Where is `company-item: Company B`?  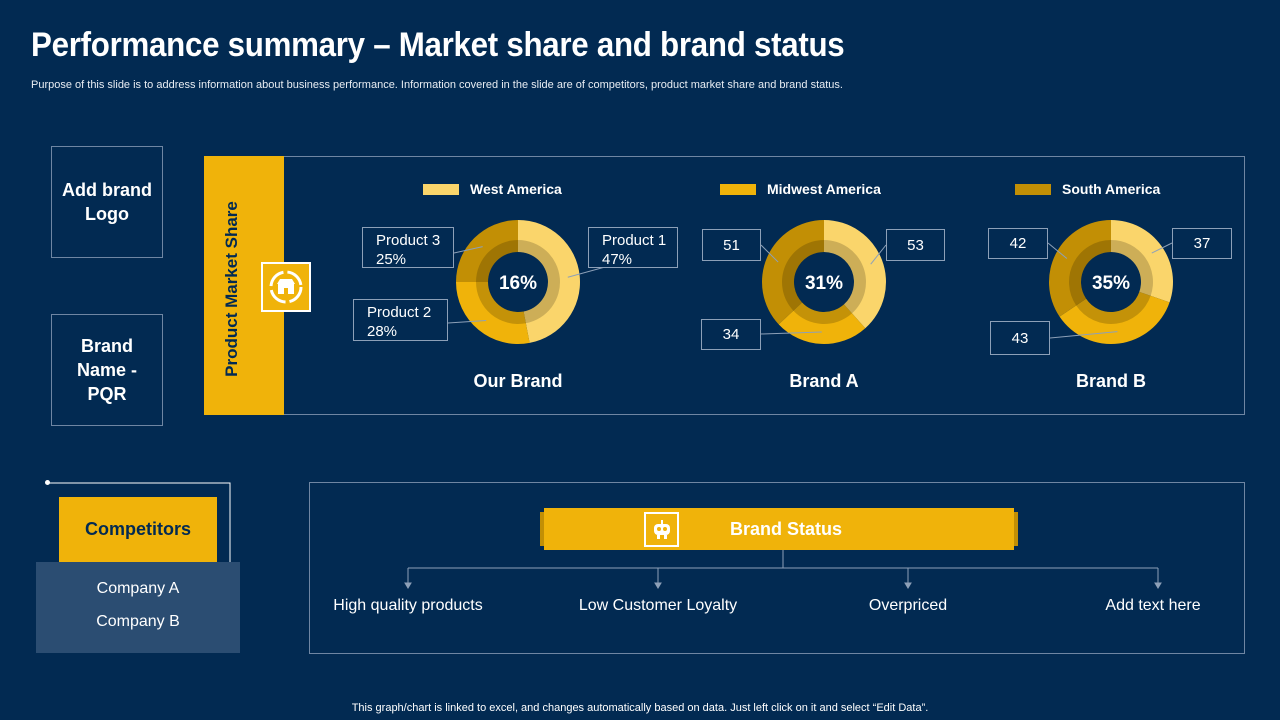 company-item: Company B is located at coordinates (138, 621).